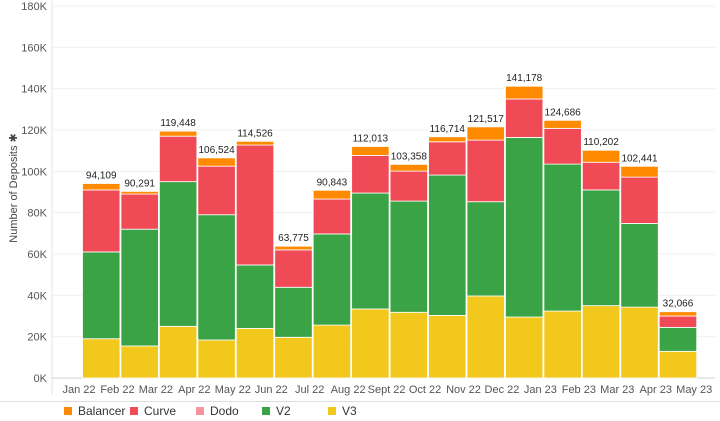  I want to click on total-label: 116,714, so click(448, 129).